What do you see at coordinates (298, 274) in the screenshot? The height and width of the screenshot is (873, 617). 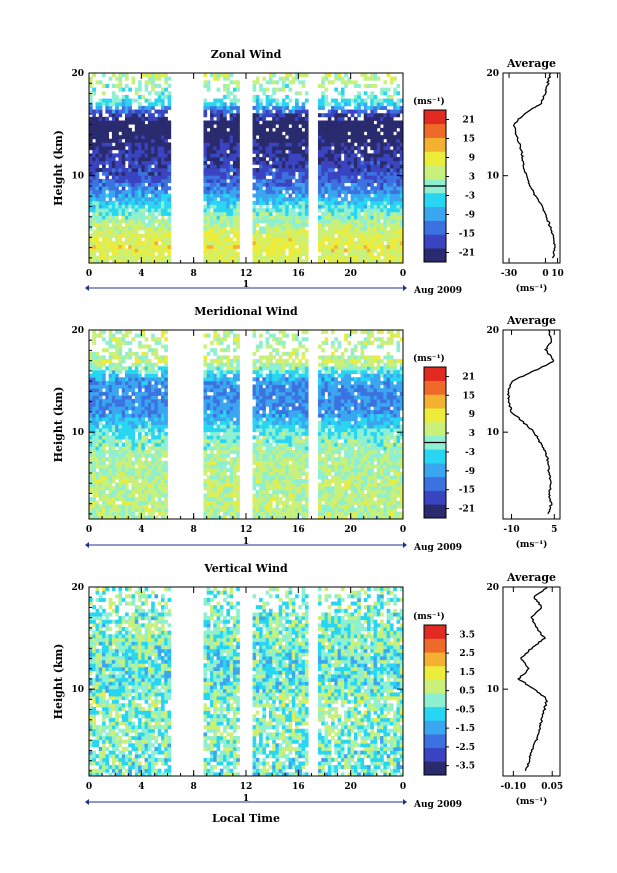 I see `x-tick-label: 16` at bounding box center [298, 274].